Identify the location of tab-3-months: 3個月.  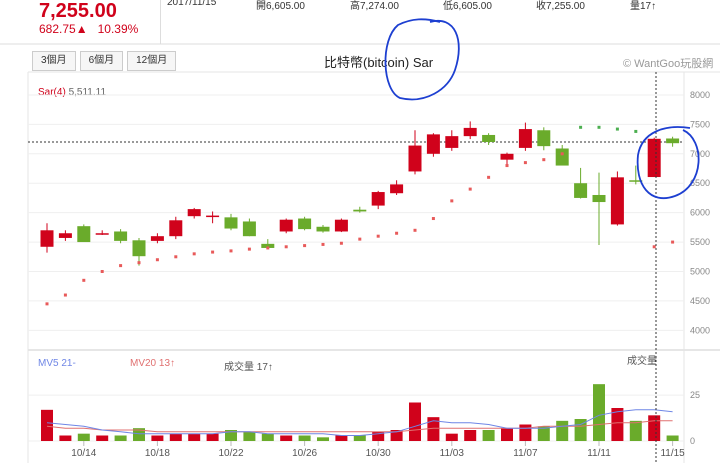
(54, 61).